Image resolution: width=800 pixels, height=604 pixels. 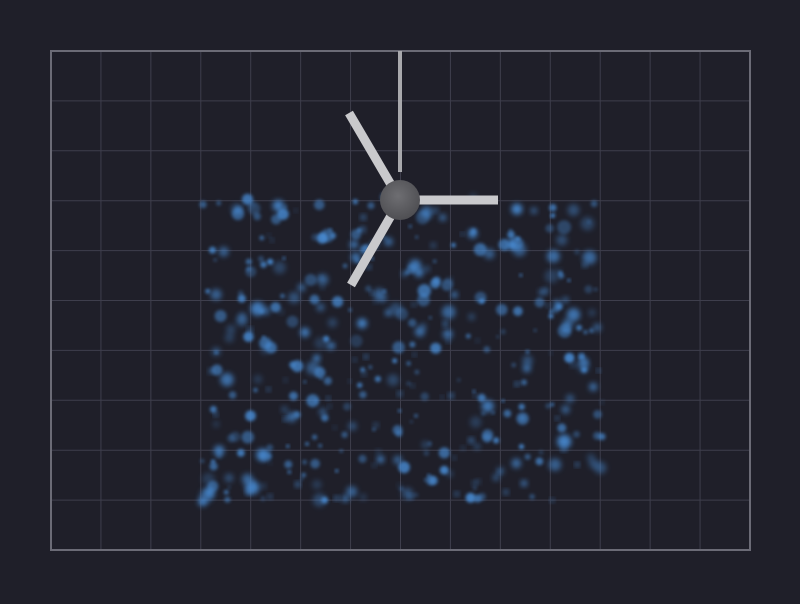 I want to click on rotor-hub-icon, so click(x=400, y=200).